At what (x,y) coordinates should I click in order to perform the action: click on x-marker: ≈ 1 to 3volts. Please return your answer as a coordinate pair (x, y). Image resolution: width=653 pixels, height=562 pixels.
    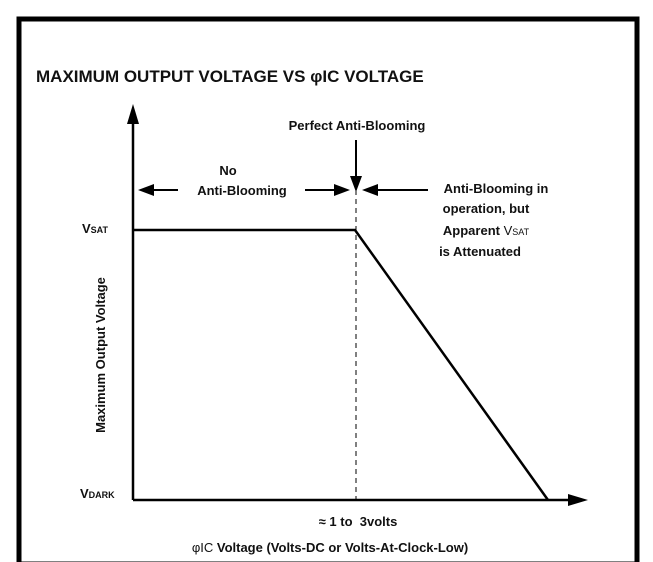
    Looking at the image, I should click on (358, 521).